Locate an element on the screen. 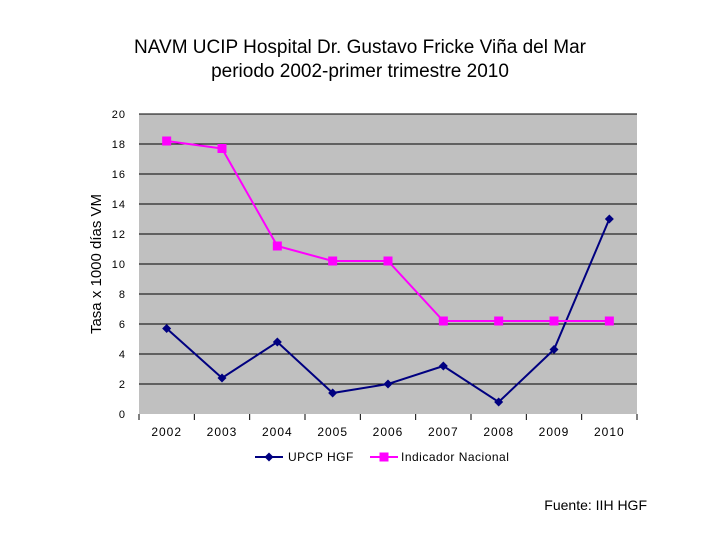 The height and width of the screenshot is (540, 720). x-tick-label-2010: 2010 is located at coordinates (609, 432).